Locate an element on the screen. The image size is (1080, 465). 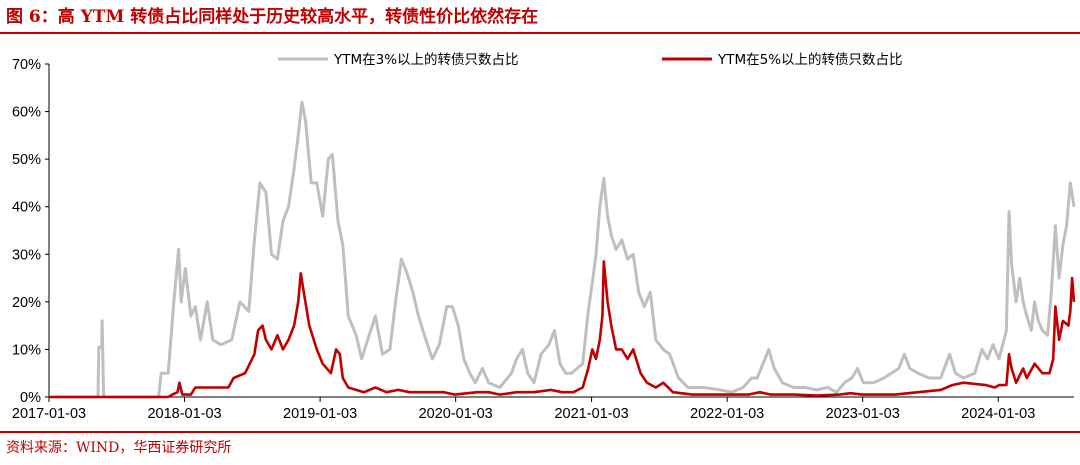
title-rule is located at coordinates (540, 33).